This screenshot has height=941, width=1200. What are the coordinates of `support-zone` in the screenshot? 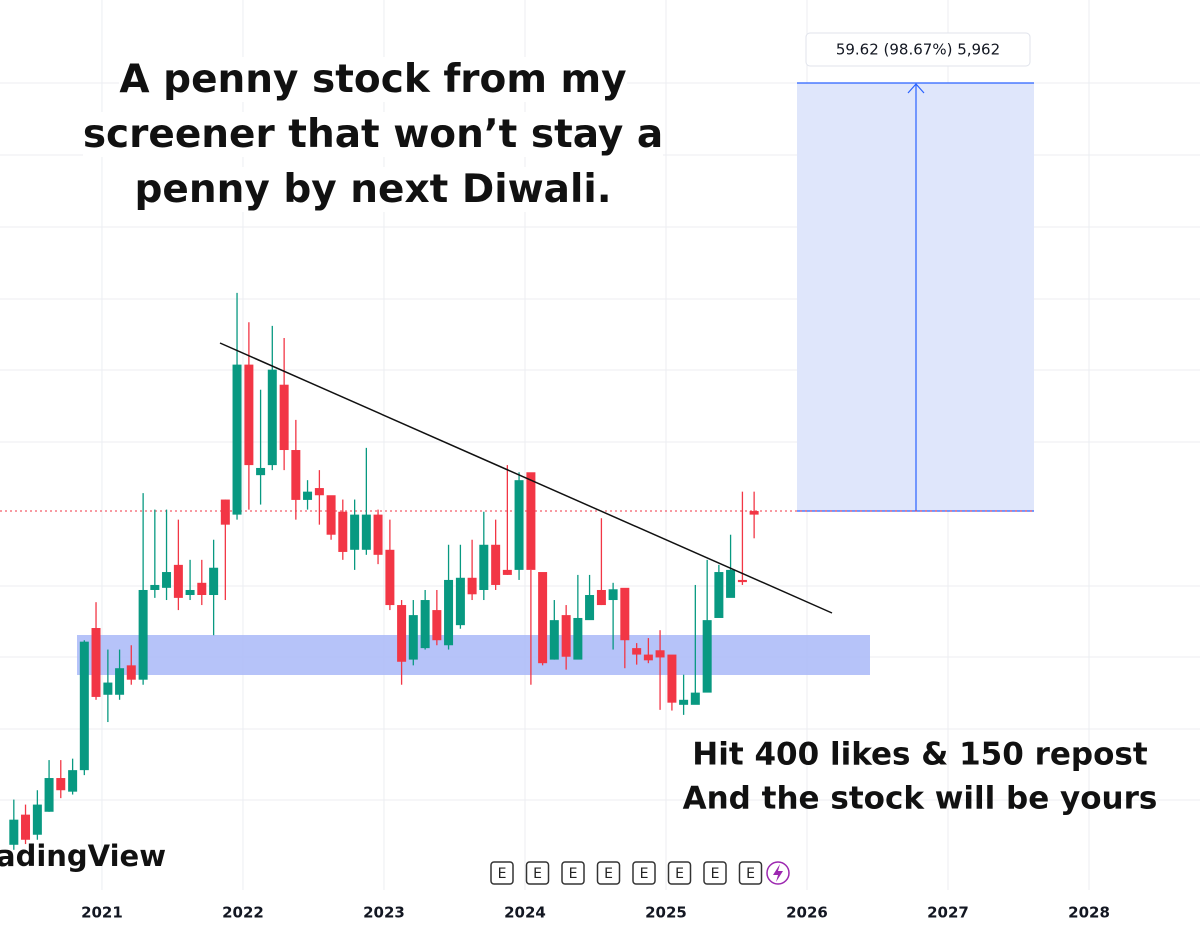 It's located at (473, 655).